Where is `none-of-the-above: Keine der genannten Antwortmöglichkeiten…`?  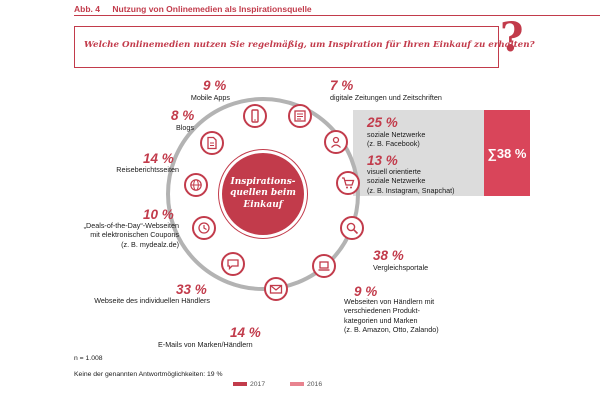
none-of-the-above: Keine der genannten Antwortmöglichkeiten… is located at coordinates (148, 374).